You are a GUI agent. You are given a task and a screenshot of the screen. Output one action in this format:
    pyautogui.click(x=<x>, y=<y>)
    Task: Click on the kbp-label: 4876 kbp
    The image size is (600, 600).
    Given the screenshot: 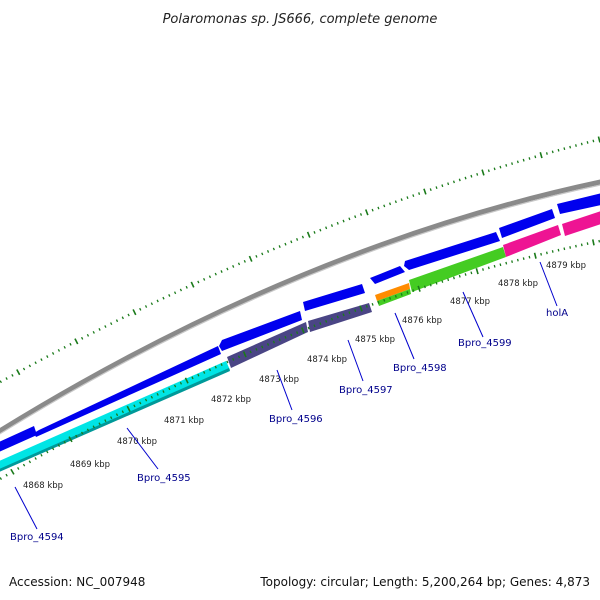 What is the action you would take?
    pyautogui.click(x=422, y=321)
    